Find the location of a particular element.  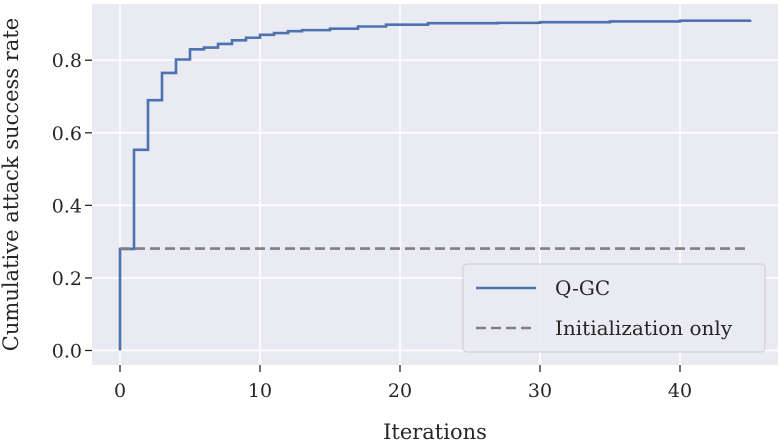

legend: Q-GC Initialization only is located at coordinates (614, 308).